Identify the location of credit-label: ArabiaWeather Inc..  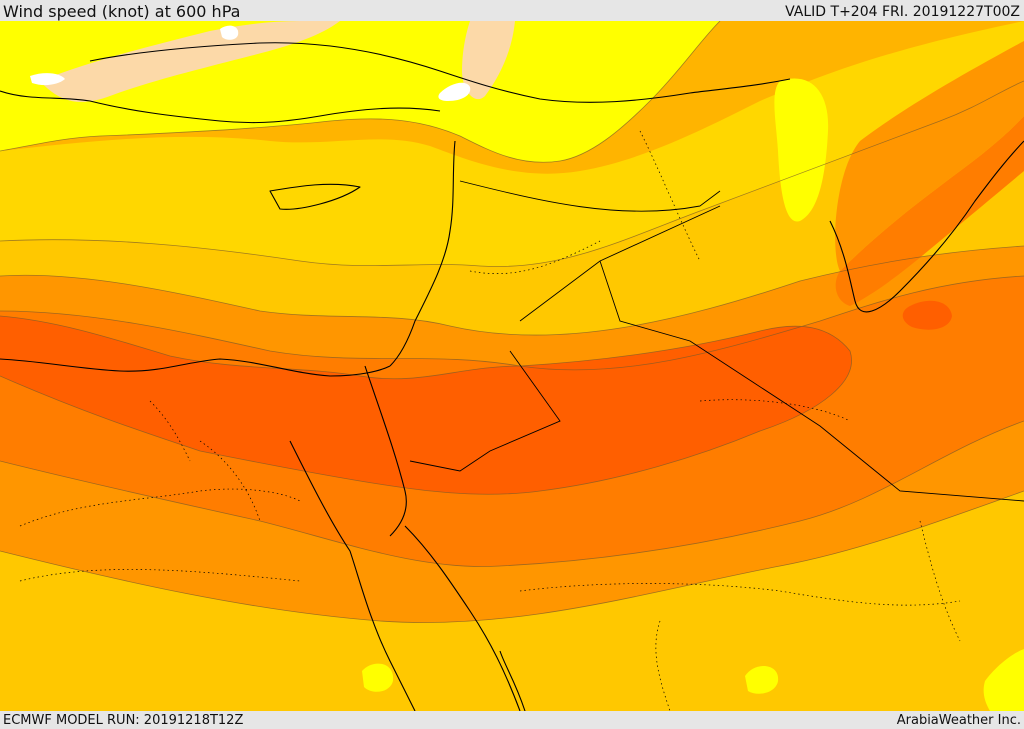
(958, 720).